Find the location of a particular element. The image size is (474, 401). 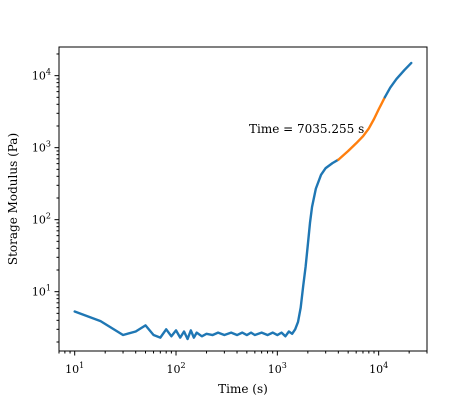

x-tick-label: 10³ is located at coordinates (277, 368).